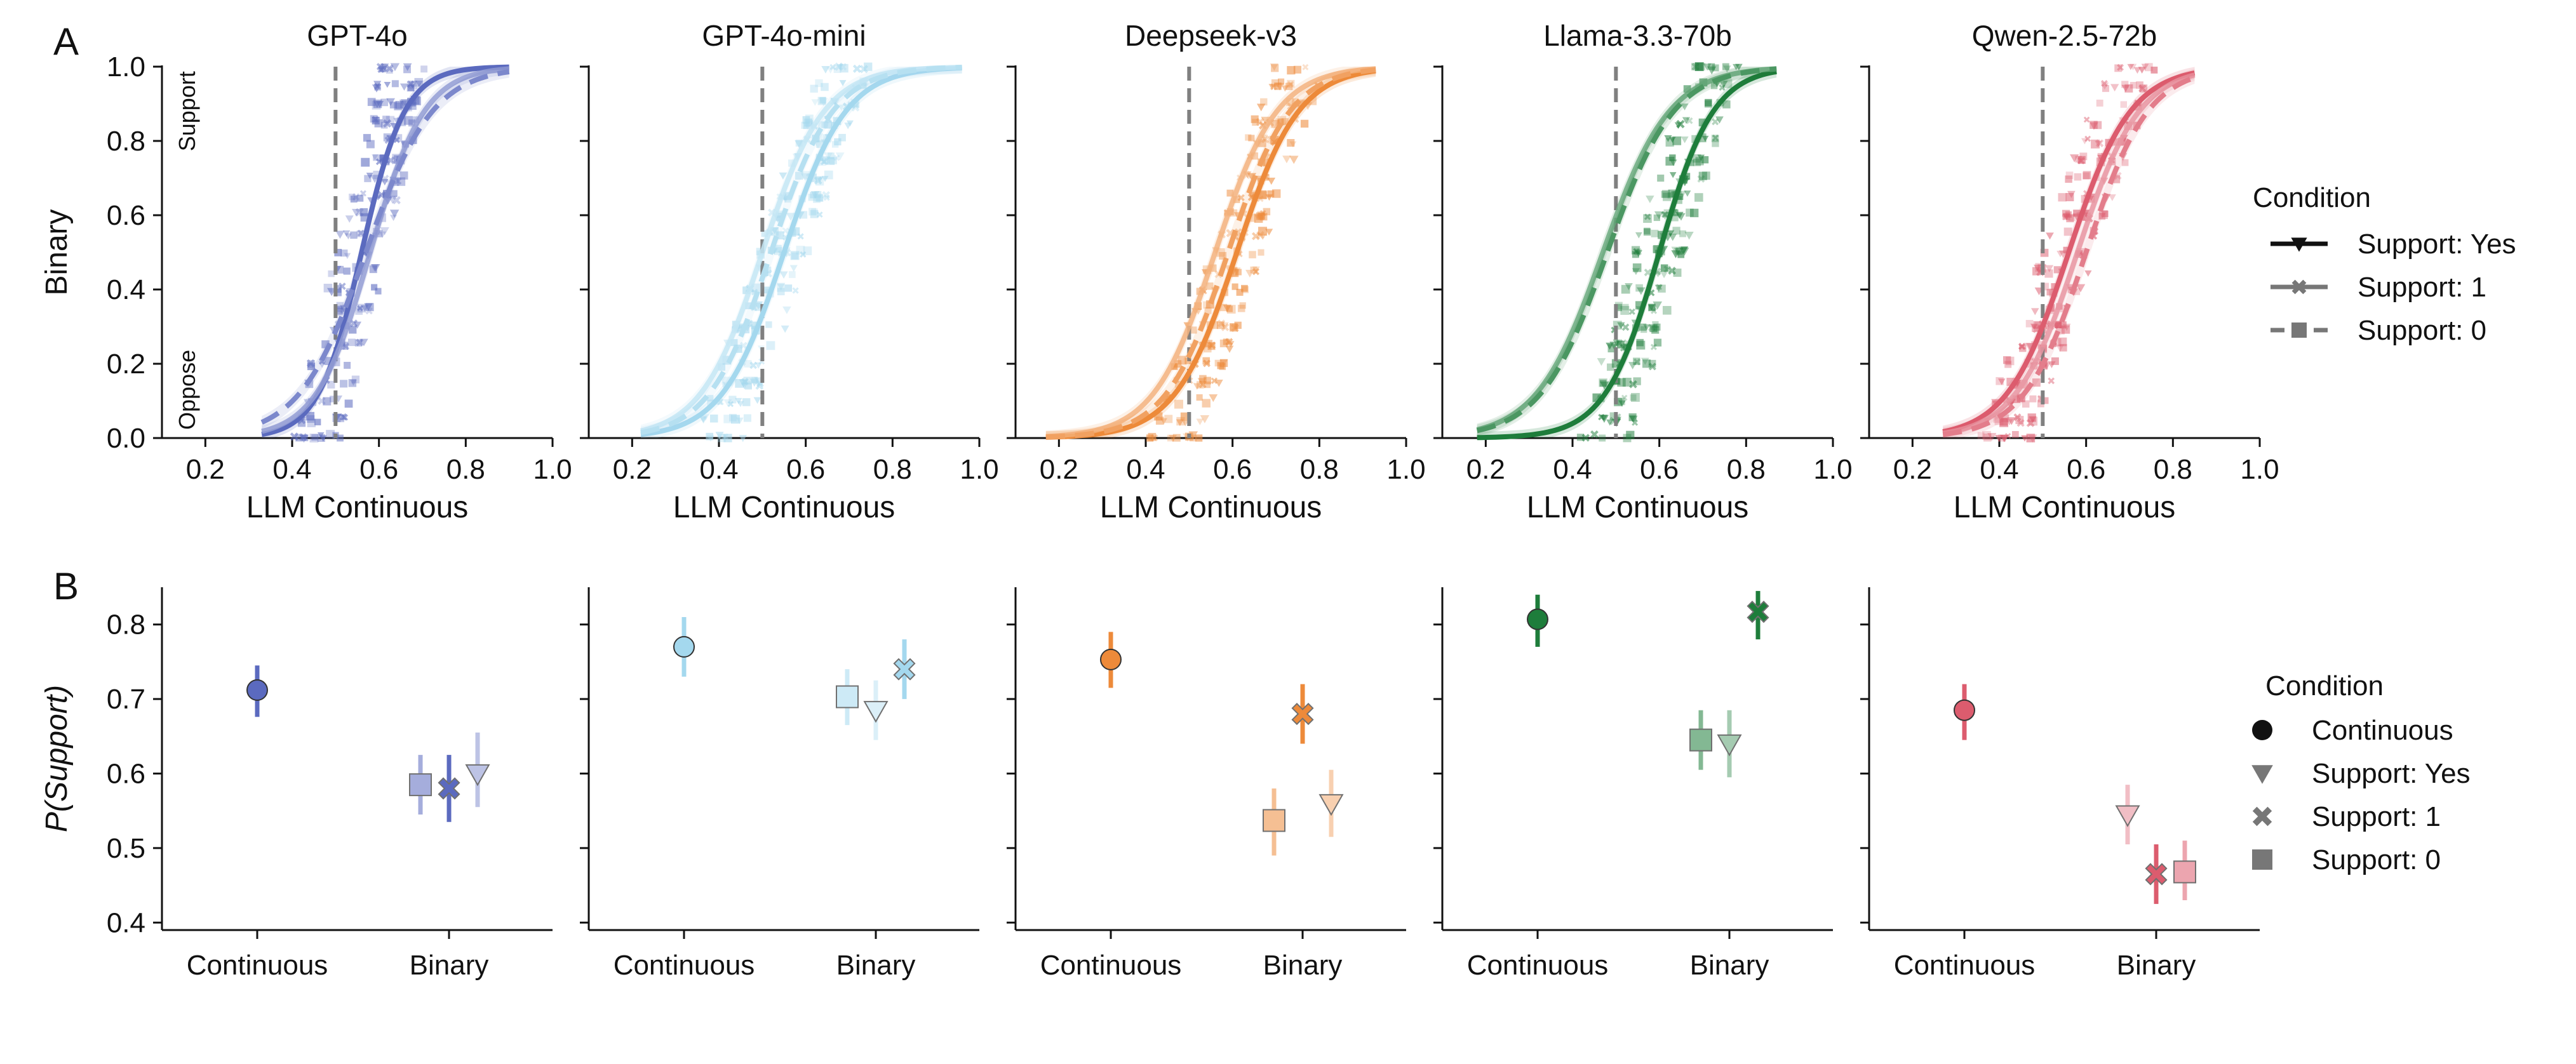 The width and height of the screenshot is (2576, 1064). I want to click on panel-b-subplot: Continuous Binary, so click(1633, 784).